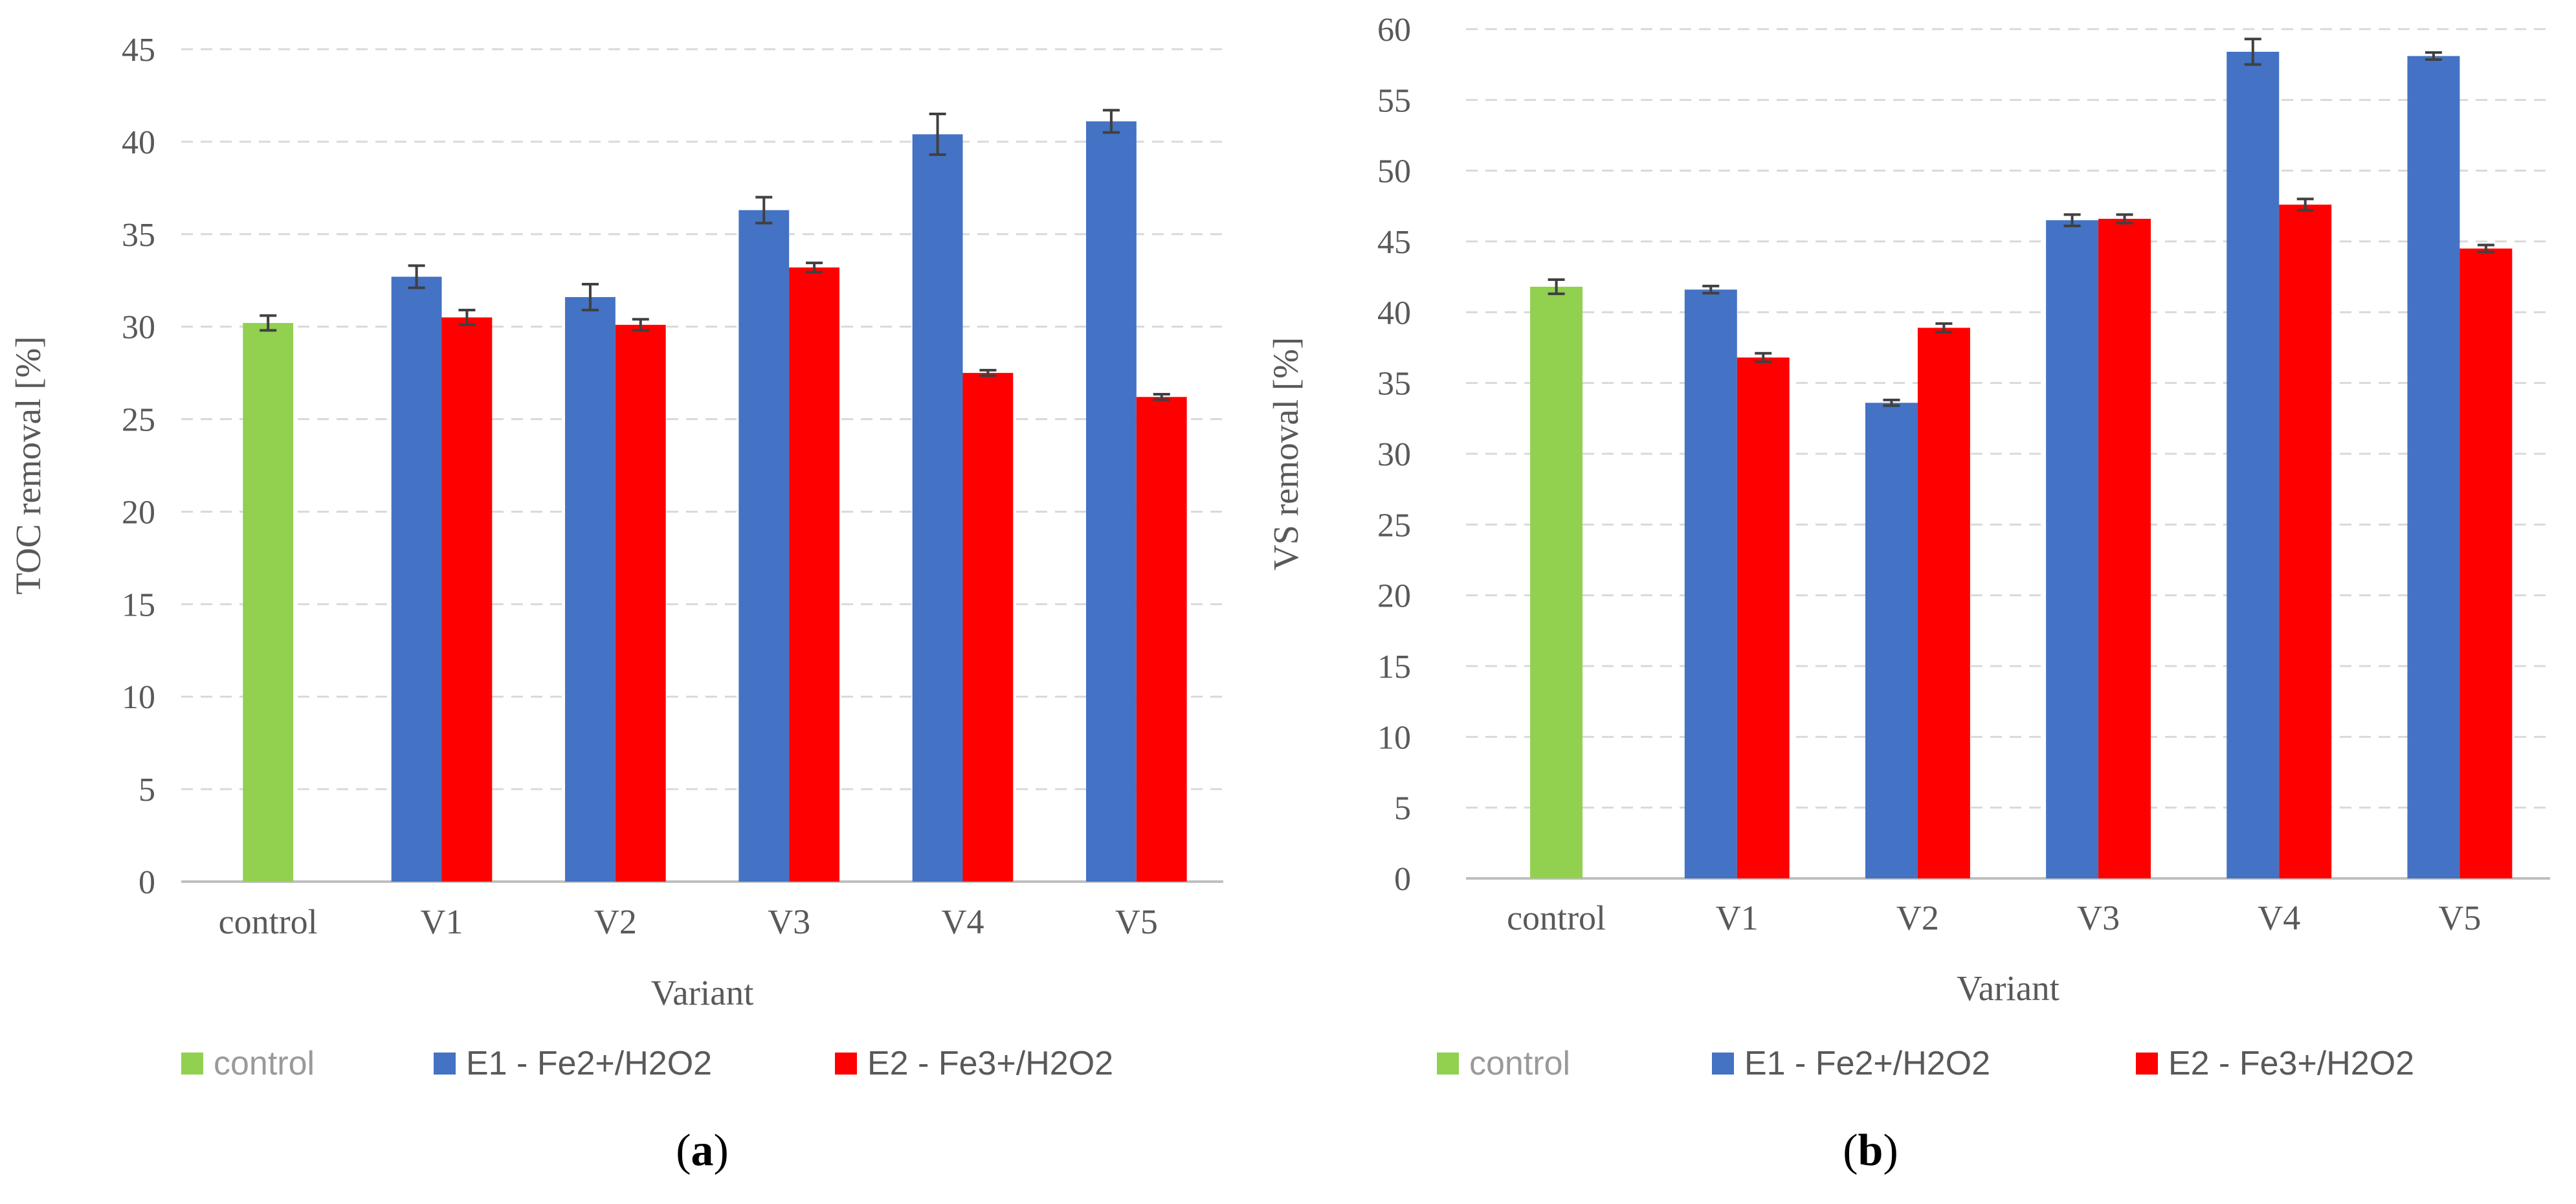  I want to click on y-axis-title: VS removal [%], so click(1285, 453).